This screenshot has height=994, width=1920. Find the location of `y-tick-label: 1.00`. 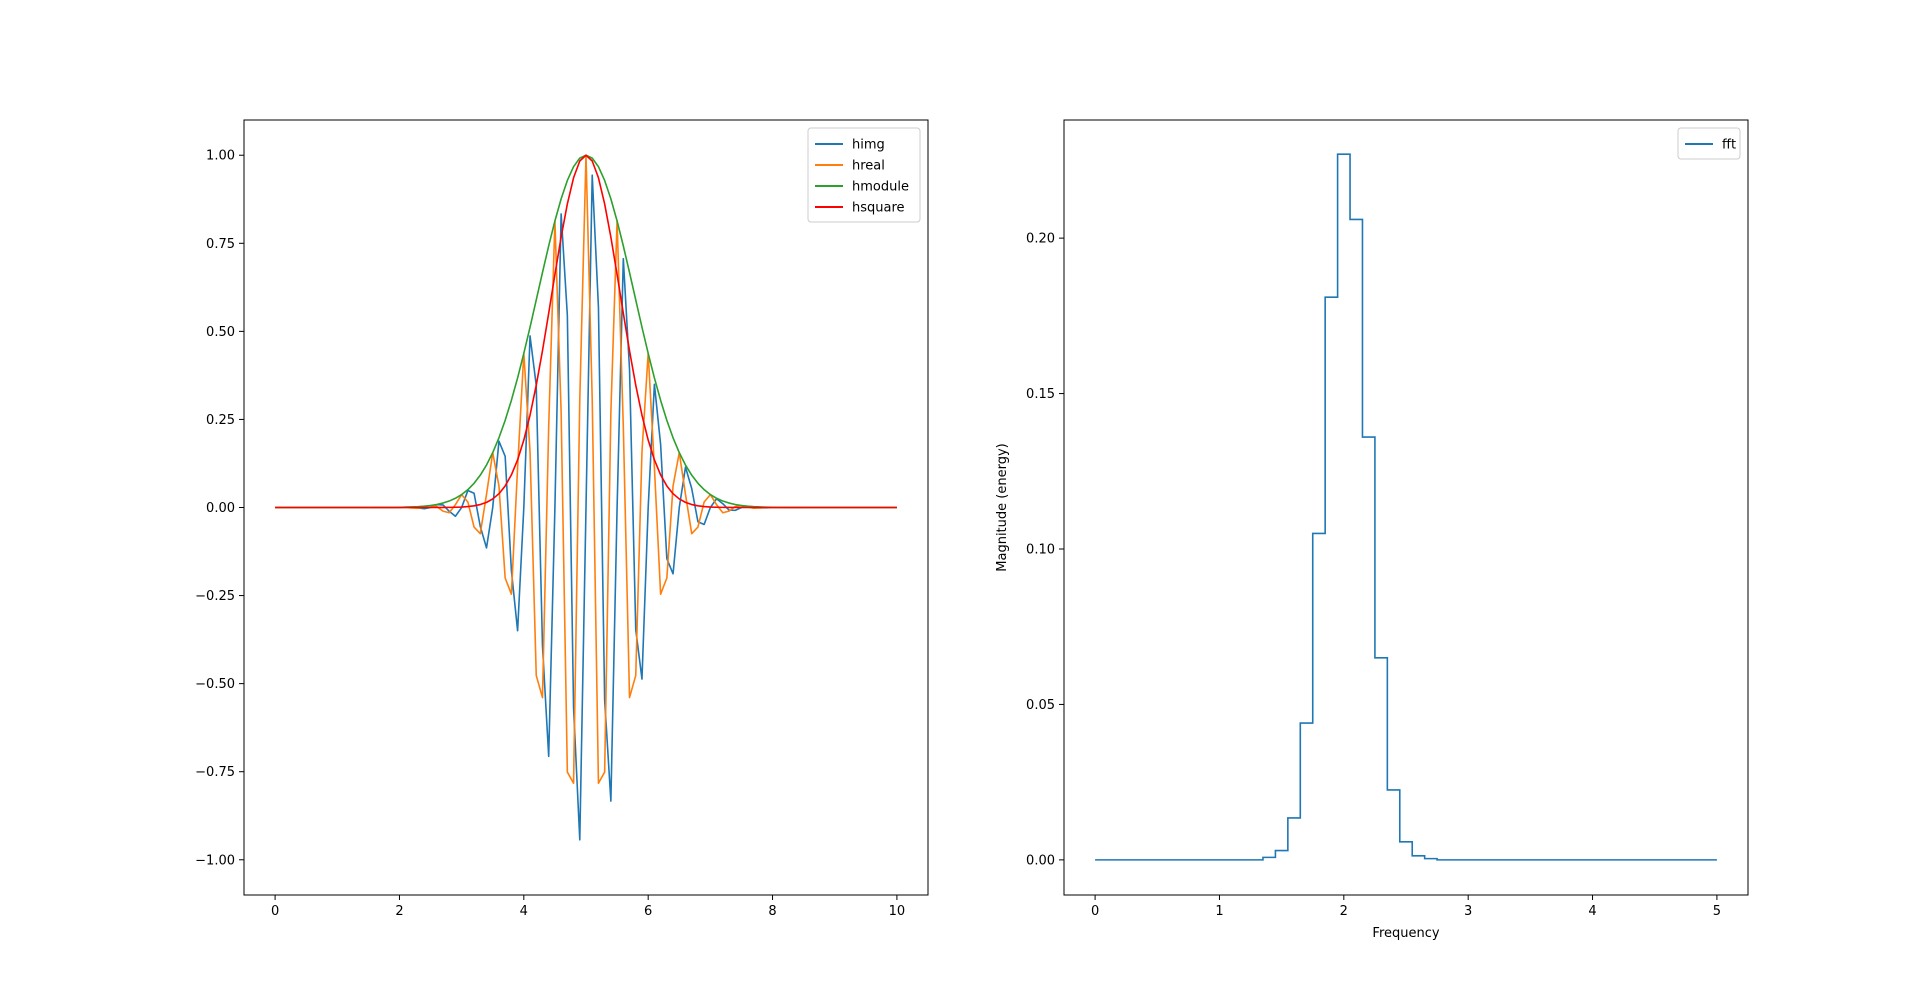

y-tick-label: 1.00 is located at coordinates (220, 156).